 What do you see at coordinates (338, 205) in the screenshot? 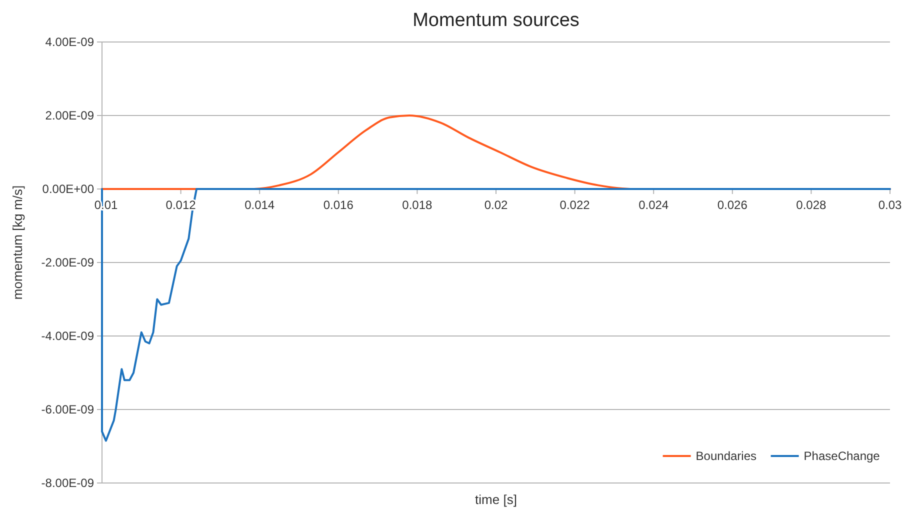
I see `x-tick-label: 0.016` at bounding box center [338, 205].